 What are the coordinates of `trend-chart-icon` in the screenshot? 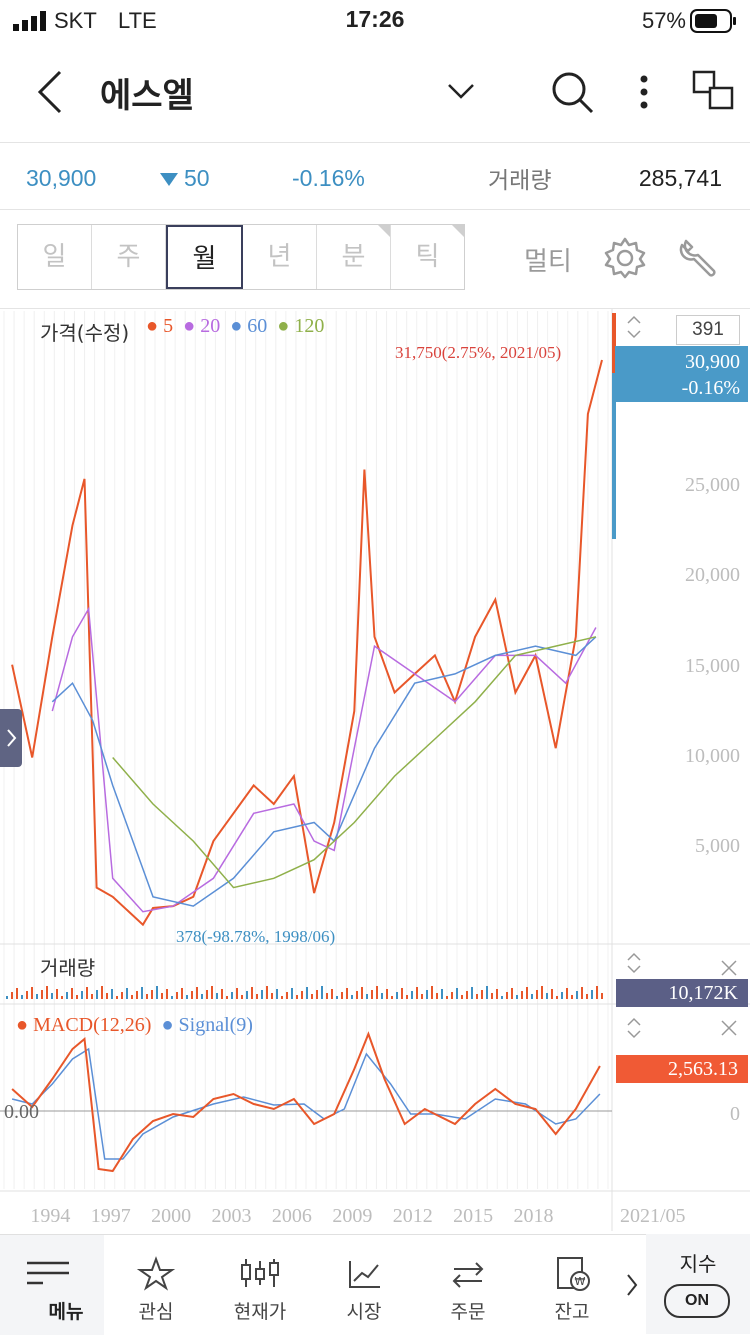 It's located at (364, 1274).